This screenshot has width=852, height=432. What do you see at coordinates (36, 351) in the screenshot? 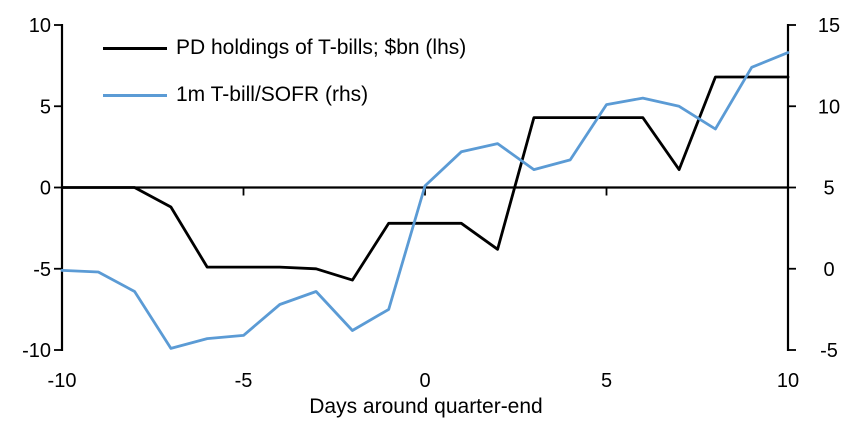
I see `y-axis-left-tick-label: -10` at bounding box center [36, 351].